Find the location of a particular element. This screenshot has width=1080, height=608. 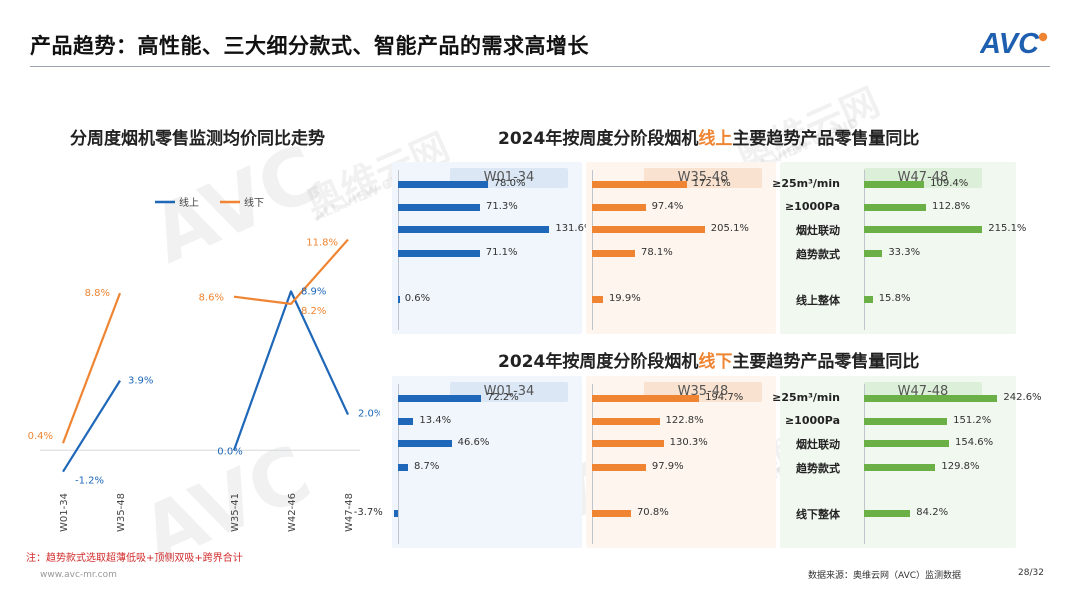

logo-text: AVC is located at coordinates (1010, 44).